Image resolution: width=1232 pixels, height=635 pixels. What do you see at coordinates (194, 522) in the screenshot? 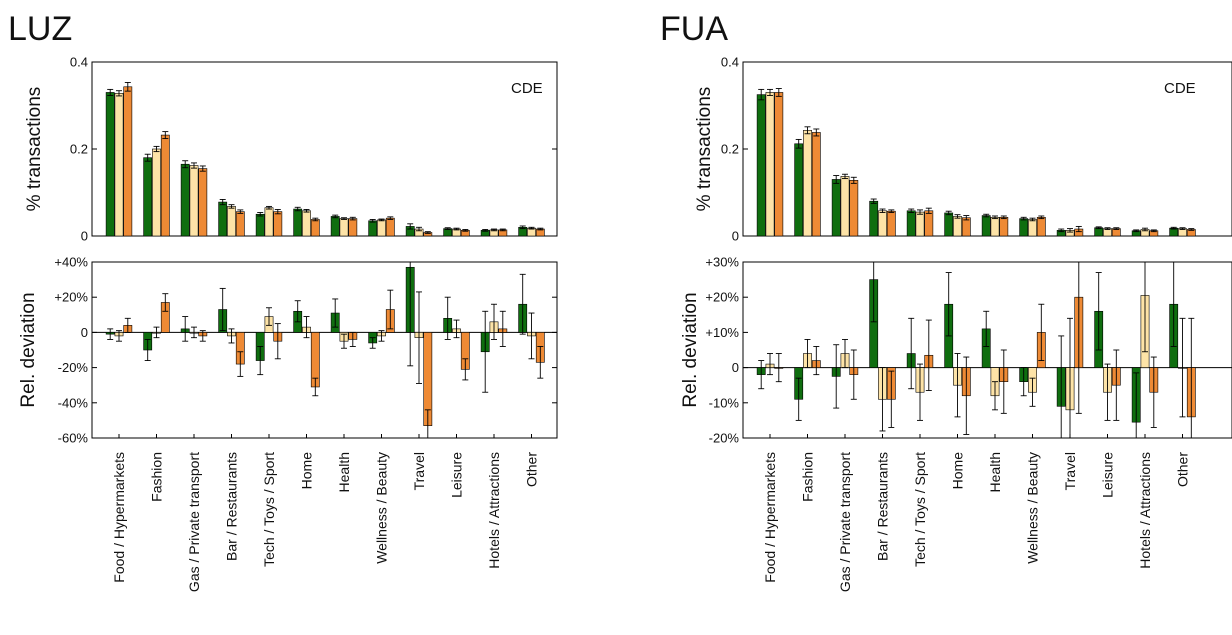
I see `category-label: Gas / Private transport` at bounding box center [194, 522].